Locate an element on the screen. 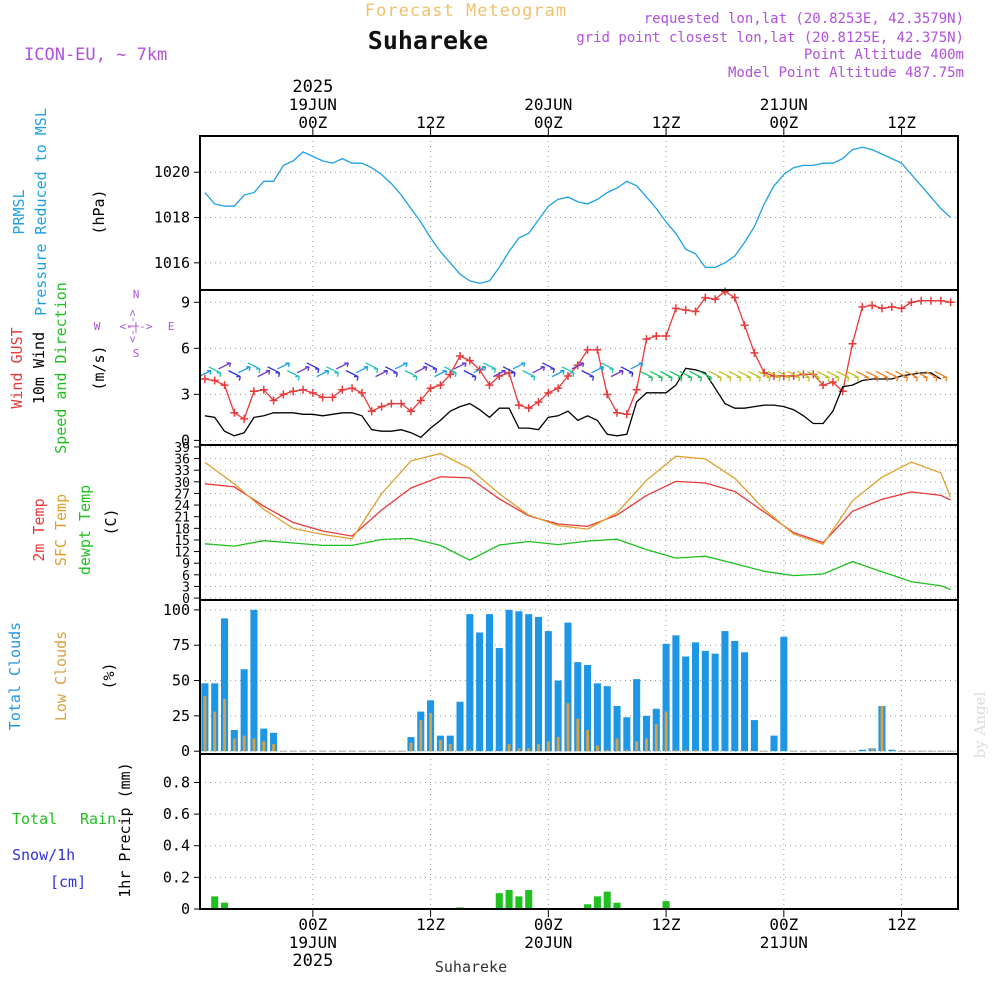 The image size is (1000, 1000). wind-dir-label: Speed and Direction is located at coordinates (61, 368).